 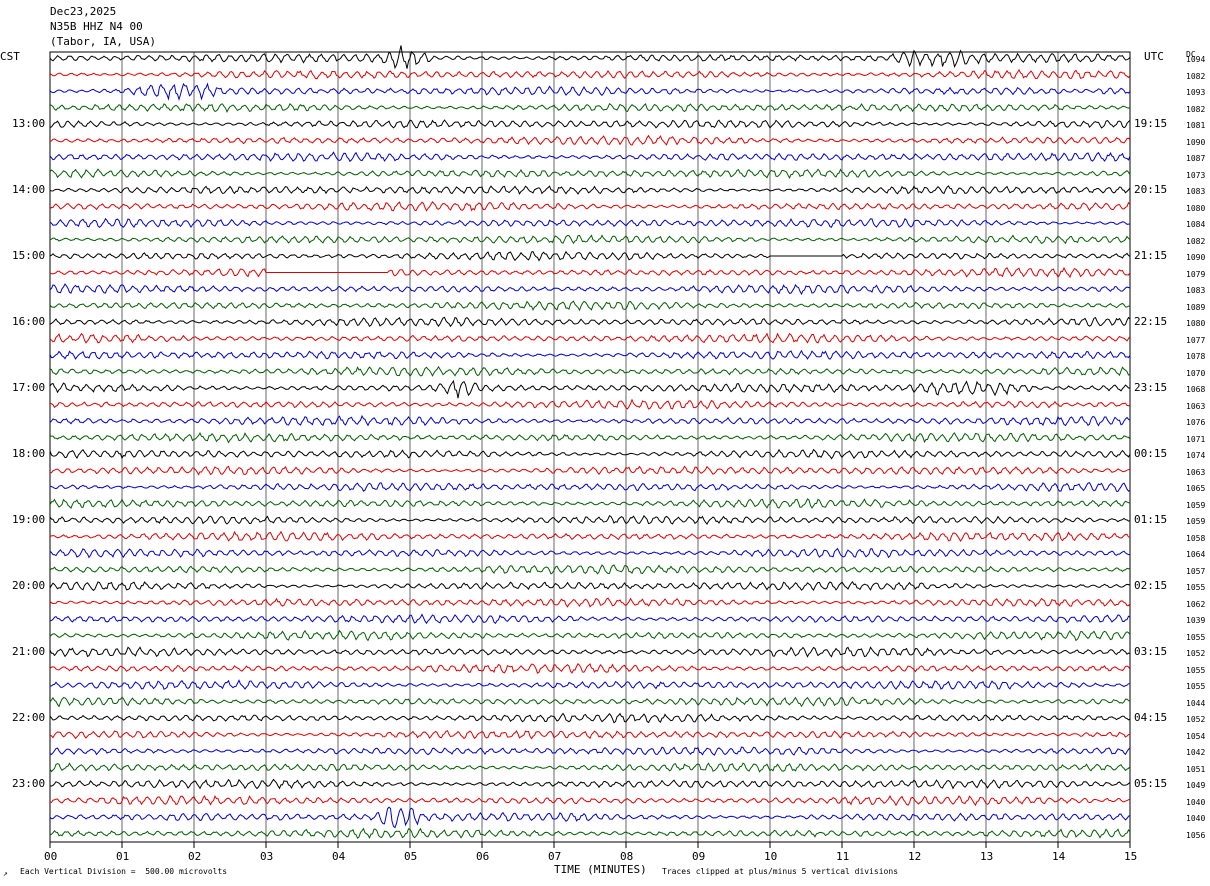 I want to click on dc-offset-label: 1078, so click(x=1196, y=356).